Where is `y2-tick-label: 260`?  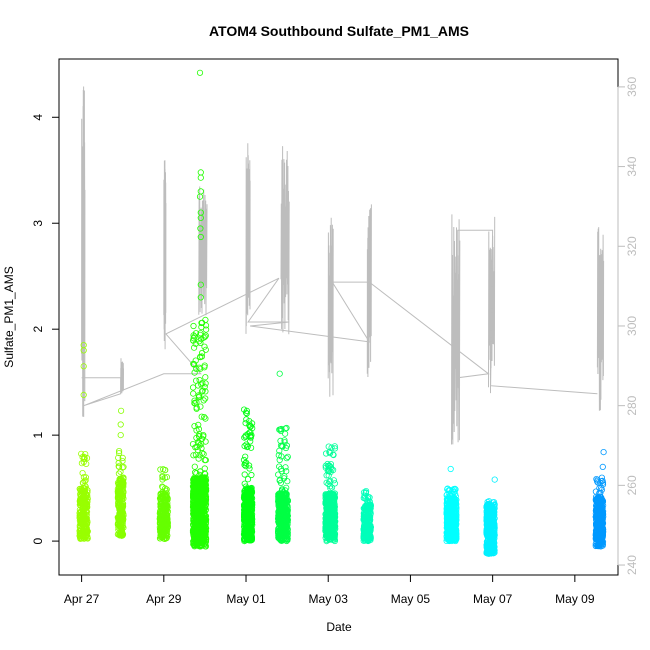 y2-tick-label: 260 is located at coordinates (632, 485).